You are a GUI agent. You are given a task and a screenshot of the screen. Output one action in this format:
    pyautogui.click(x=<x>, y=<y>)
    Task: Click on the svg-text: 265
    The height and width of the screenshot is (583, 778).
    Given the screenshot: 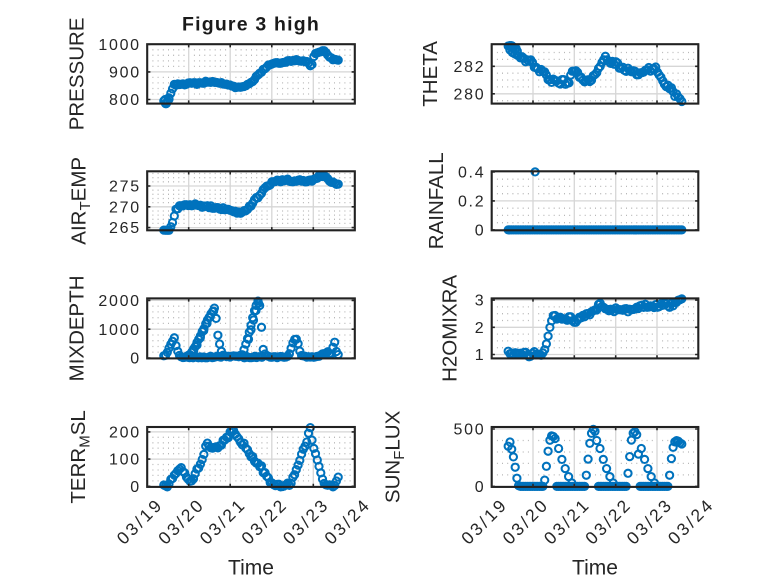 What is the action you would take?
    pyautogui.click(x=125, y=228)
    